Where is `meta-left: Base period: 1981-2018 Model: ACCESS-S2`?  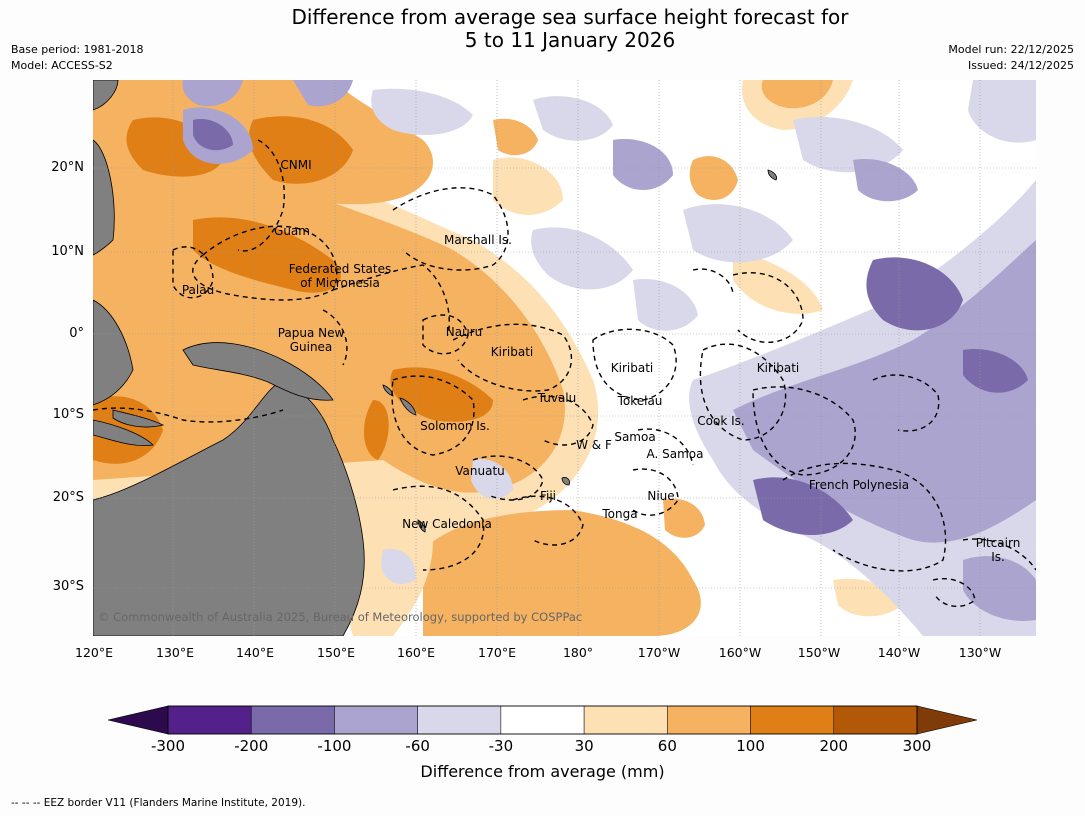
meta-left: Base period: 1981-2018 Model: ACCESS-S2 is located at coordinates (77, 58).